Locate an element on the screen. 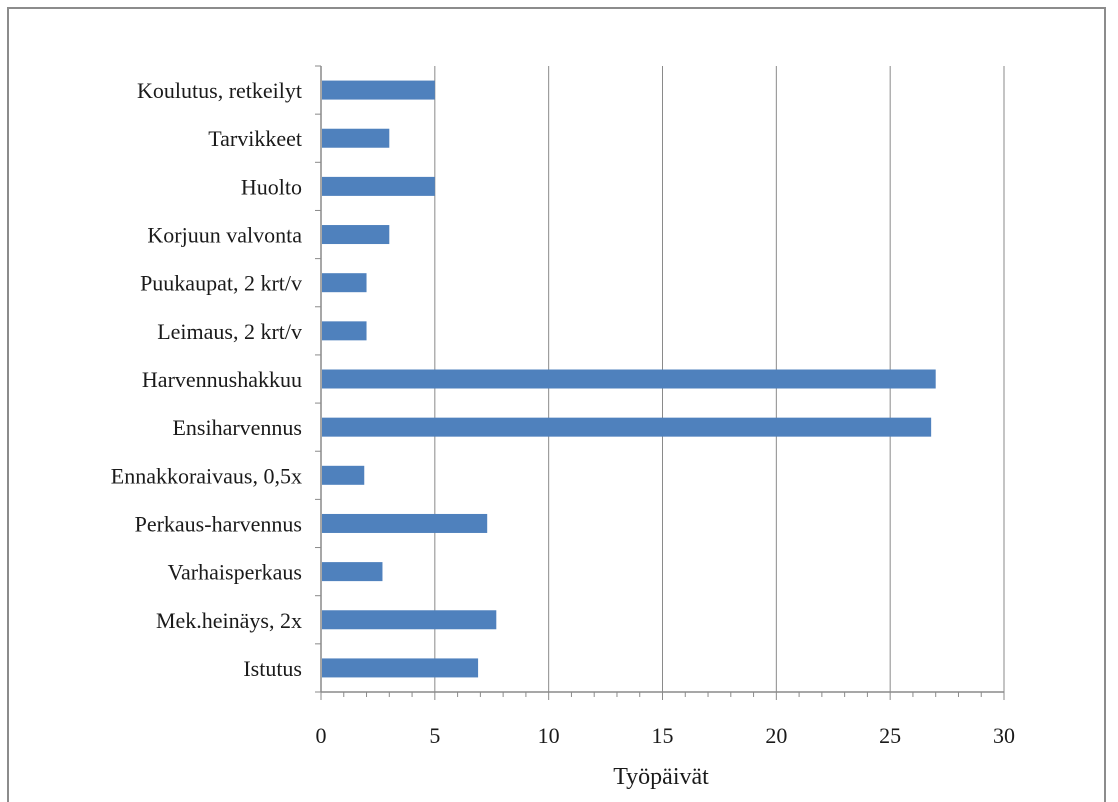 This screenshot has height=802, width=1118. category-label: Istutus is located at coordinates (272, 668).